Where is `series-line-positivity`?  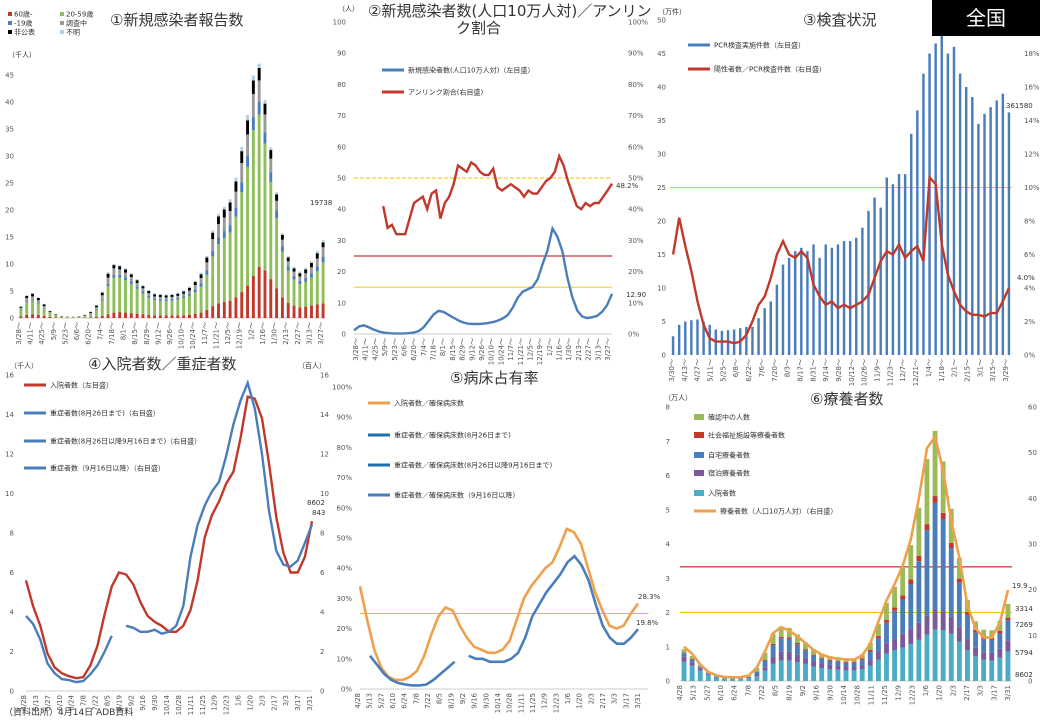 series-line-positivity is located at coordinates (840, 259).